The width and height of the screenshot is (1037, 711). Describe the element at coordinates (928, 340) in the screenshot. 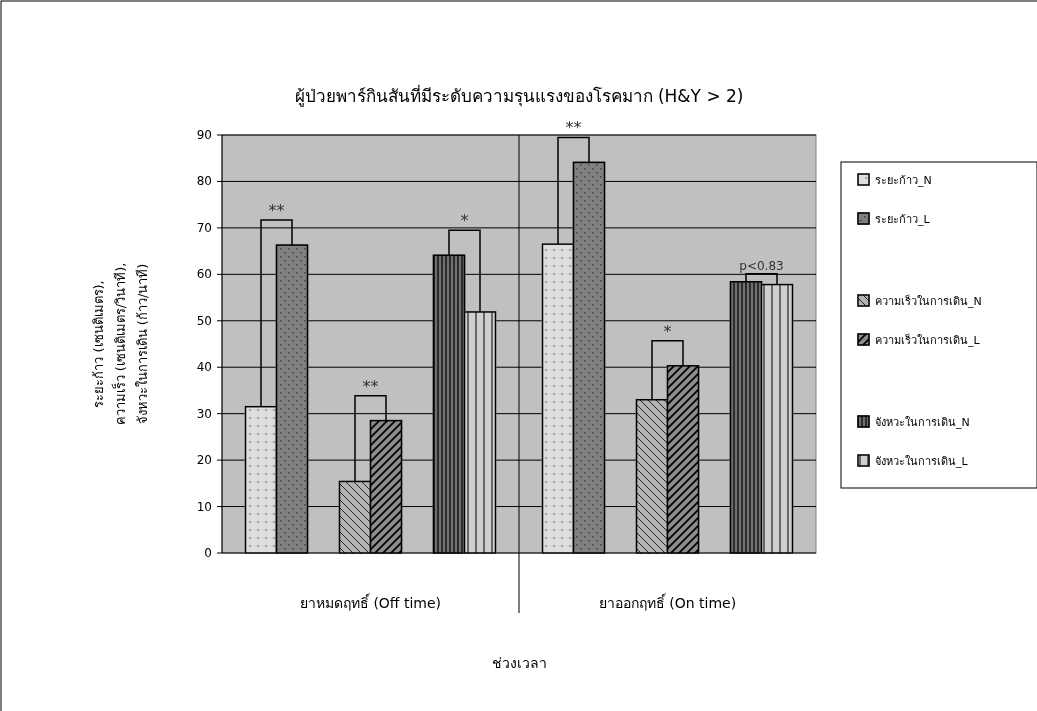

I see `legend-label: ความเร็วในการเดิน_L` at that location.